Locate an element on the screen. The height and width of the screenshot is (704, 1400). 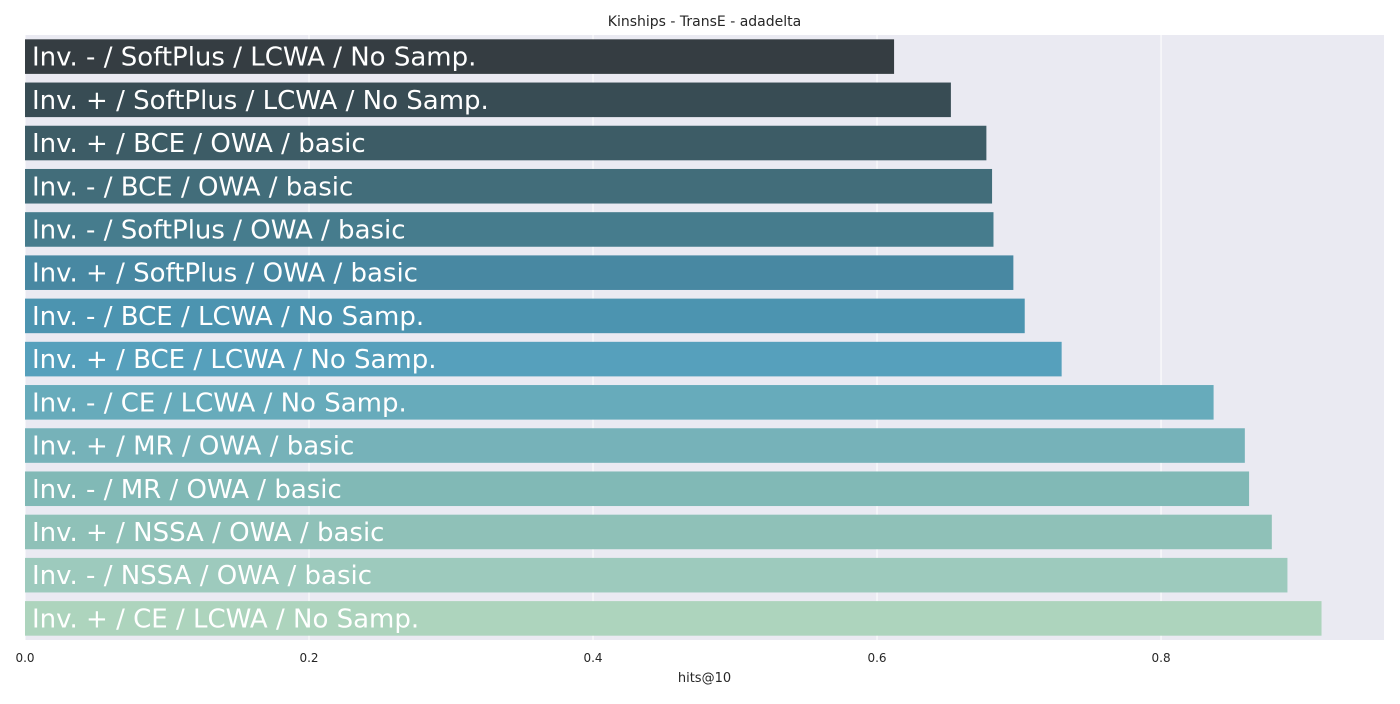
x-tick-label: 0.2 is located at coordinates (308, 658).